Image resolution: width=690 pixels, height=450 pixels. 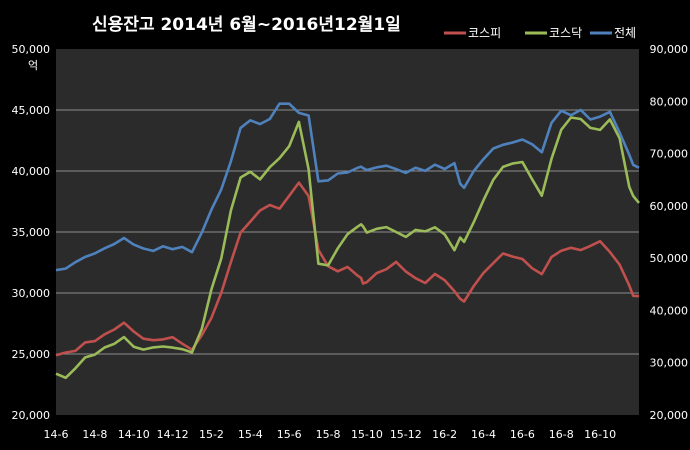 I want to click on left-axis-unit-label: 억, so click(x=33, y=65).